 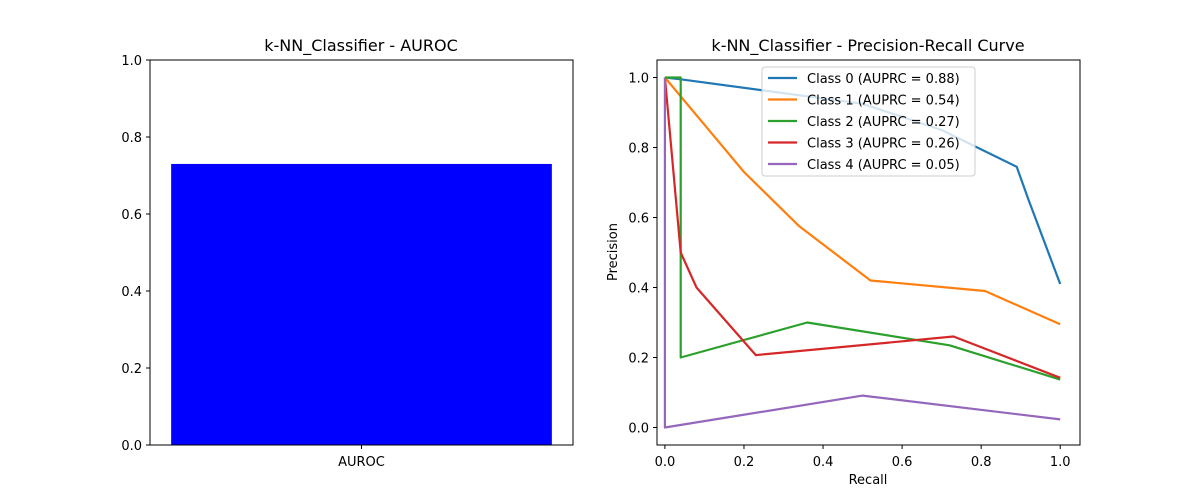 What do you see at coordinates (863, 457) in the screenshot?
I see `pr-x-axis-ticks: 0.0 0.2 0.4 0.6 0.8 1.0` at bounding box center [863, 457].